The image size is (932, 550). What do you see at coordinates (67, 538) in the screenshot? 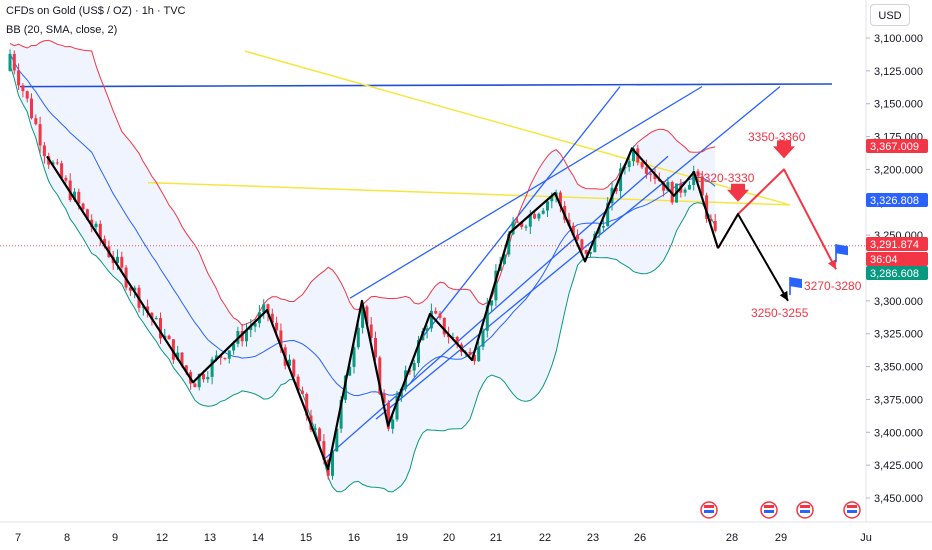
I see `time-tick-label: 8` at bounding box center [67, 538].